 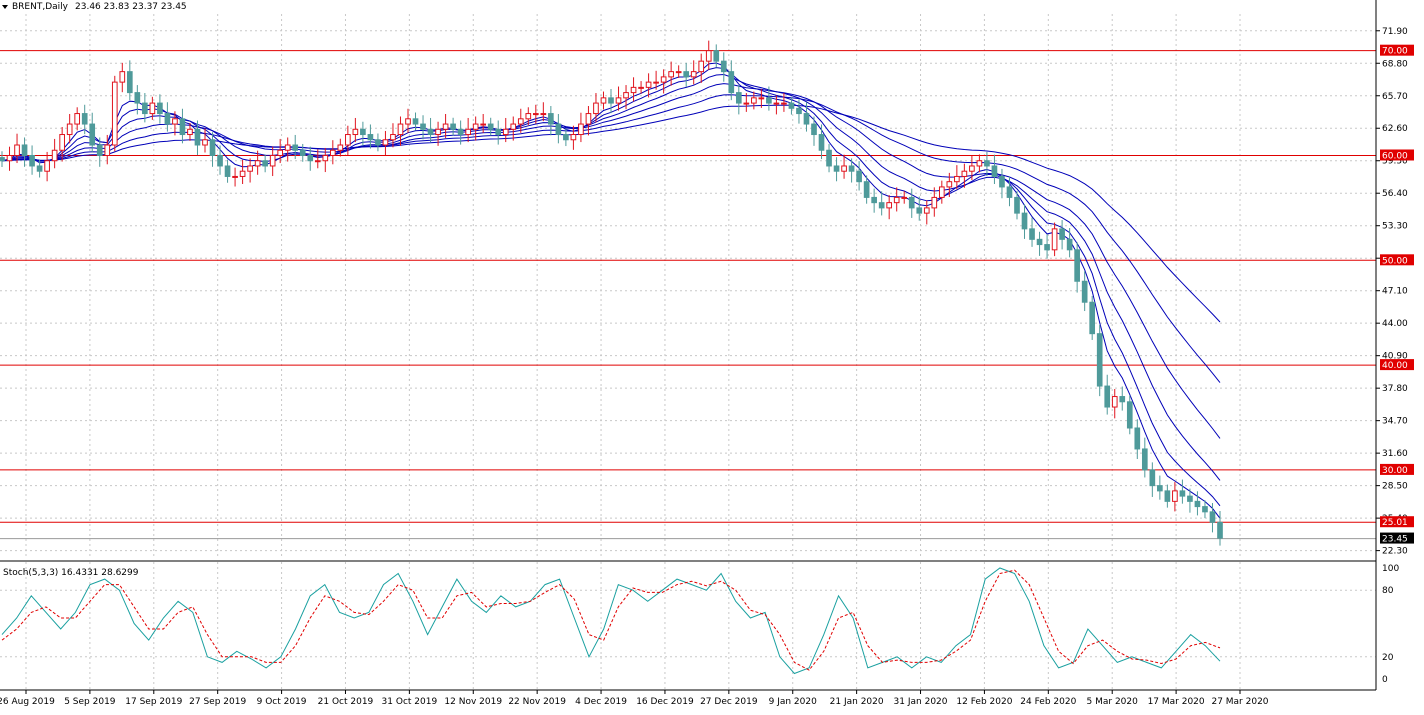 What do you see at coordinates (1395, 261) in the screenshot?
I see `level-tag-label: 50.00` at bounding box center [1395, 261].